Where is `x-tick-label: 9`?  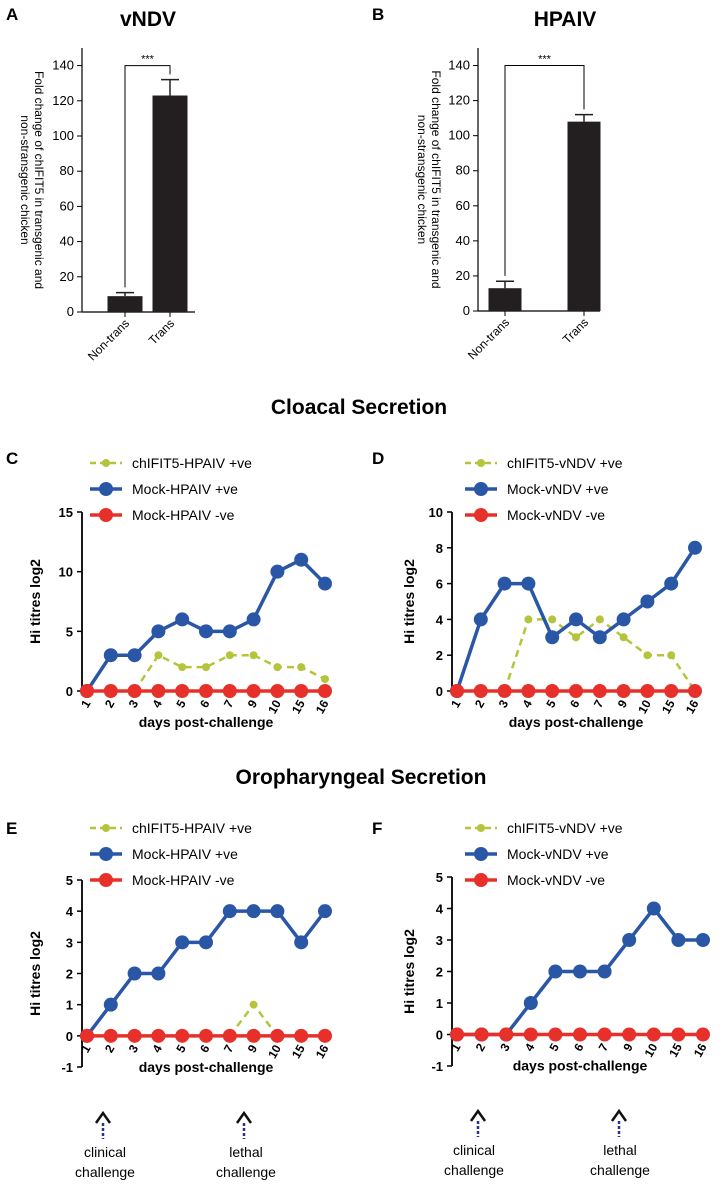
x-tick-label: 9 is located at coordinates (253, 703).